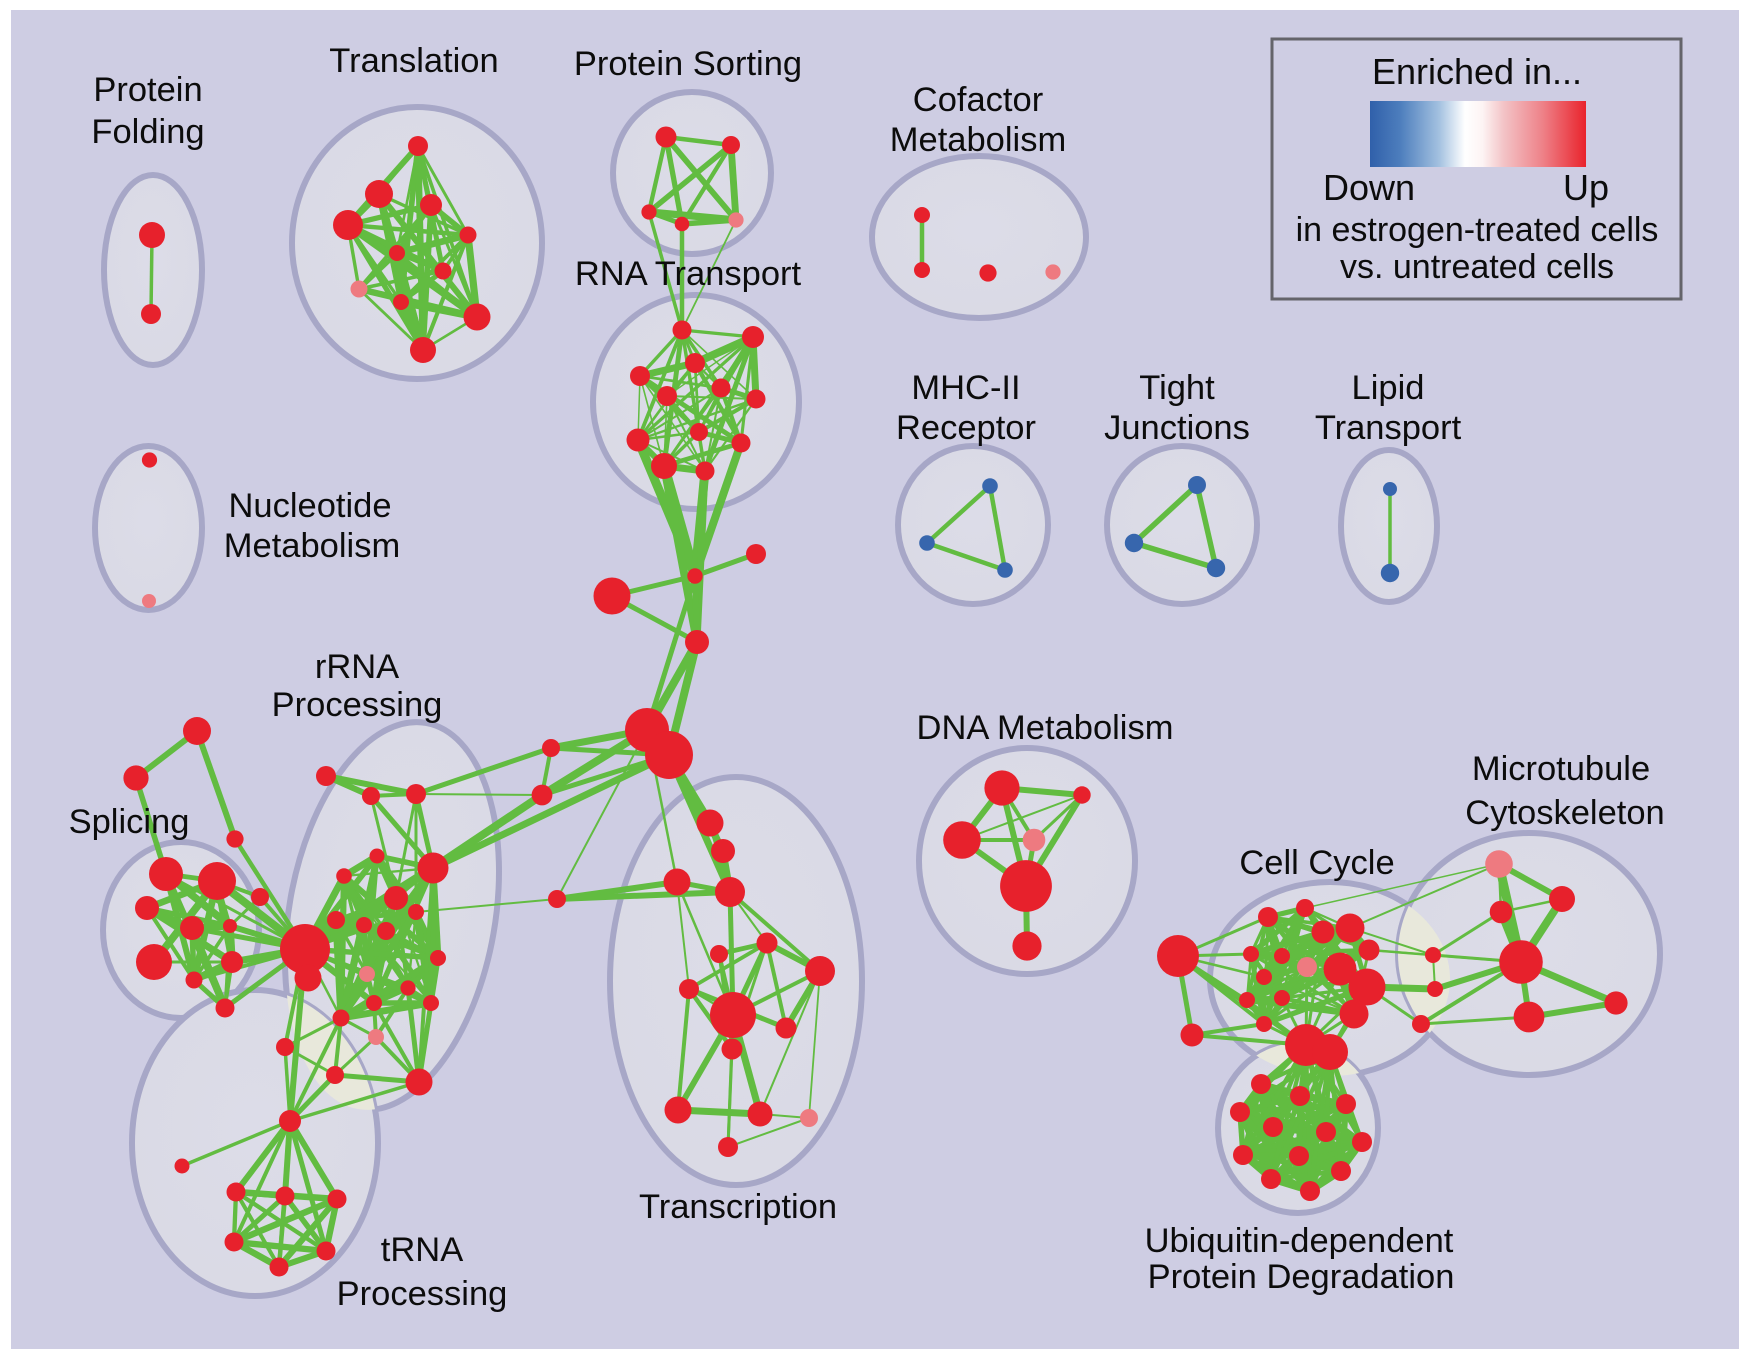 The image size is (1750, 1360). What do you see at coordinates (1477, 230) in the screenshot?
I see `svg-text: in estrogen-treated cells` at bounding box center [1477, 230].